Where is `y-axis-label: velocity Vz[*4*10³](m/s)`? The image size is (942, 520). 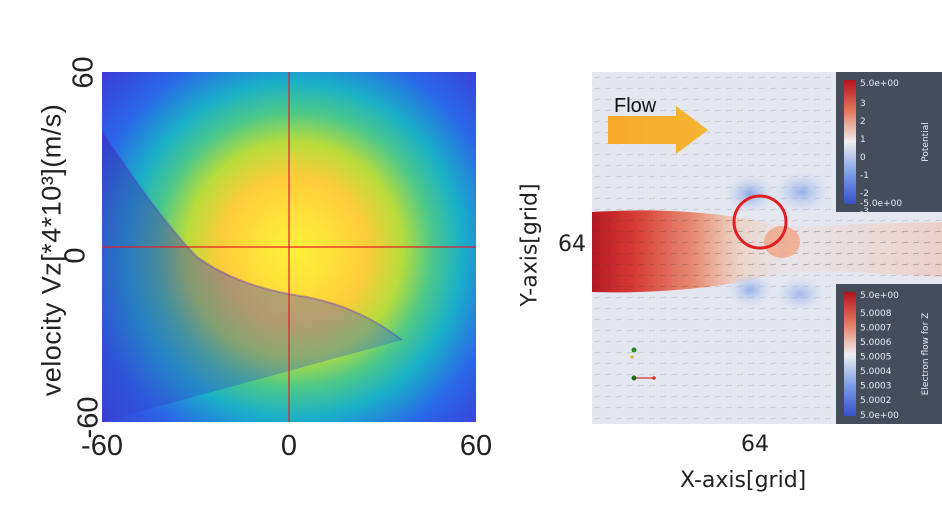 y-axis-label: velocity Vz[*4*10³](m/s) is located at coordinates (51, 250).